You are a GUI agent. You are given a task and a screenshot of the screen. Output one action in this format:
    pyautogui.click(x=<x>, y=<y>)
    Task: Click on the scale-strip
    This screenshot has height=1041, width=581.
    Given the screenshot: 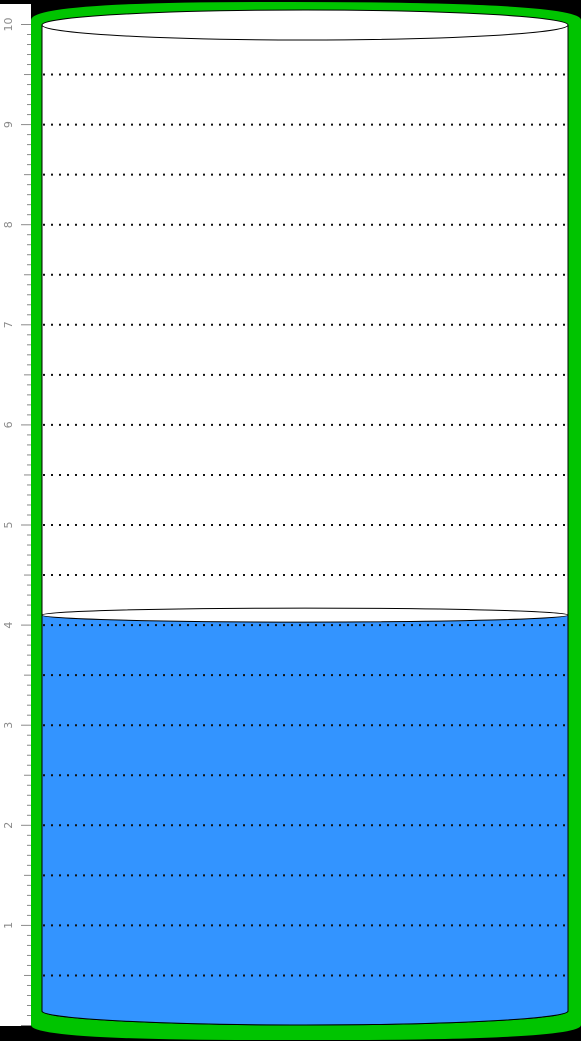 What is the action you would take?
    pyautogui.click(x=15, y=515)
    